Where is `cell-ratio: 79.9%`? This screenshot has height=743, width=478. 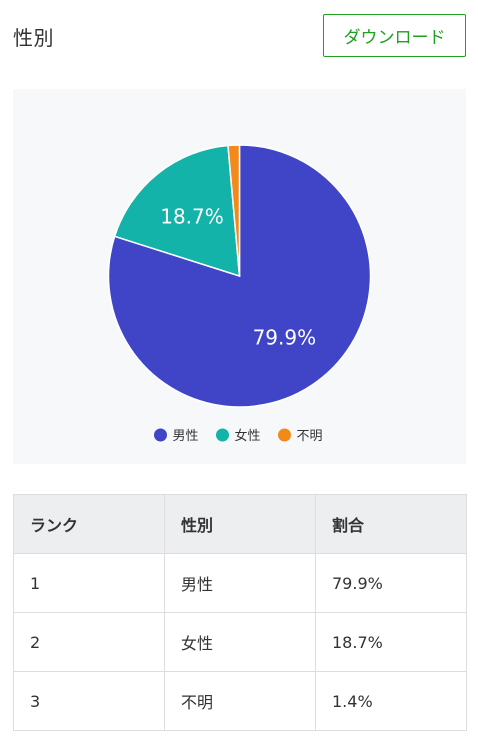 cell-ratio: 79.9% is located at coordinates (391, 583).